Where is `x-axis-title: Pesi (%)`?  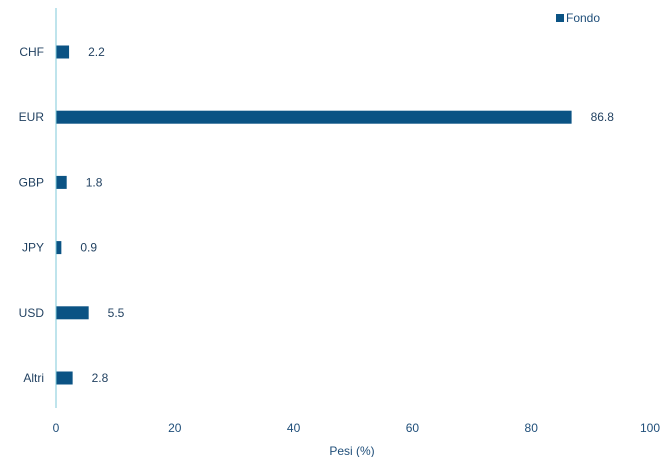
x-axis-title: Pesi (%) is located at coordinates (351, 450).